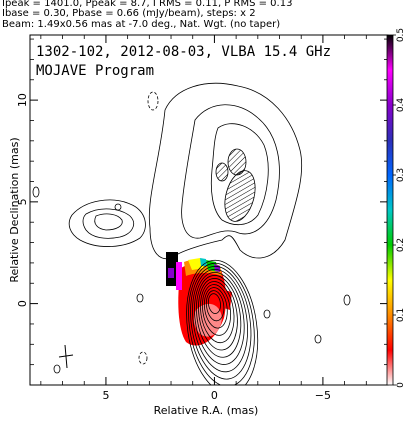 This screenshot has width=409, height=424. What do you see at coordinates (22, 100) in the screenshot?
I see `y-tick-label-2: 10` at bounding box center [22, 100].